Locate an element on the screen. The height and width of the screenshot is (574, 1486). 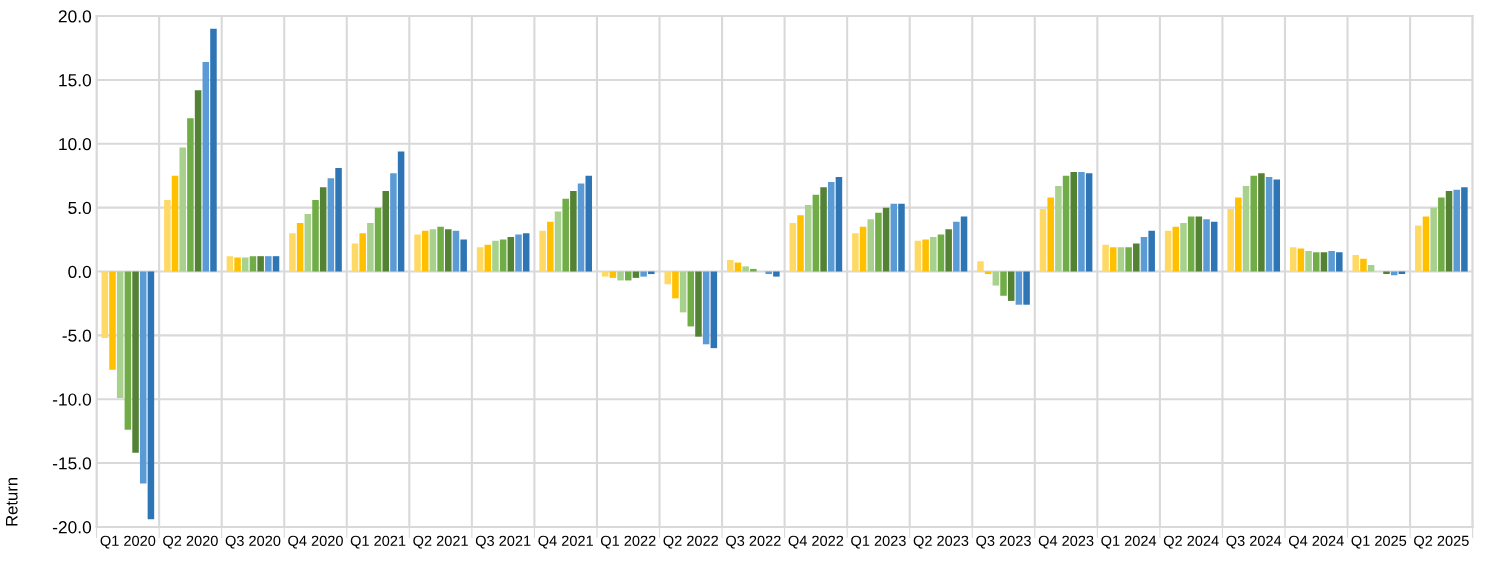
x-tick-label: Q1 2023 is located at coordinates (878, 542).